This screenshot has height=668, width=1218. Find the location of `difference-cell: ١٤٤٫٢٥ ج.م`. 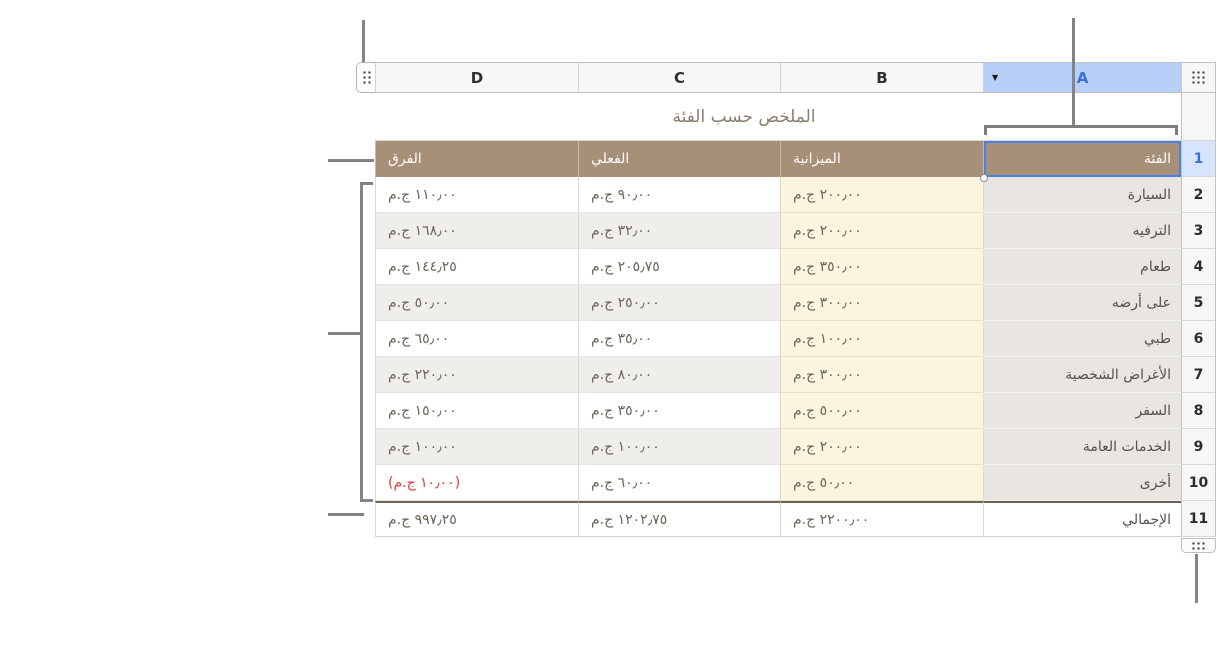

difference-cell: ١٤٤٫٢٥ ج.م is located at coordinates (476, 267).